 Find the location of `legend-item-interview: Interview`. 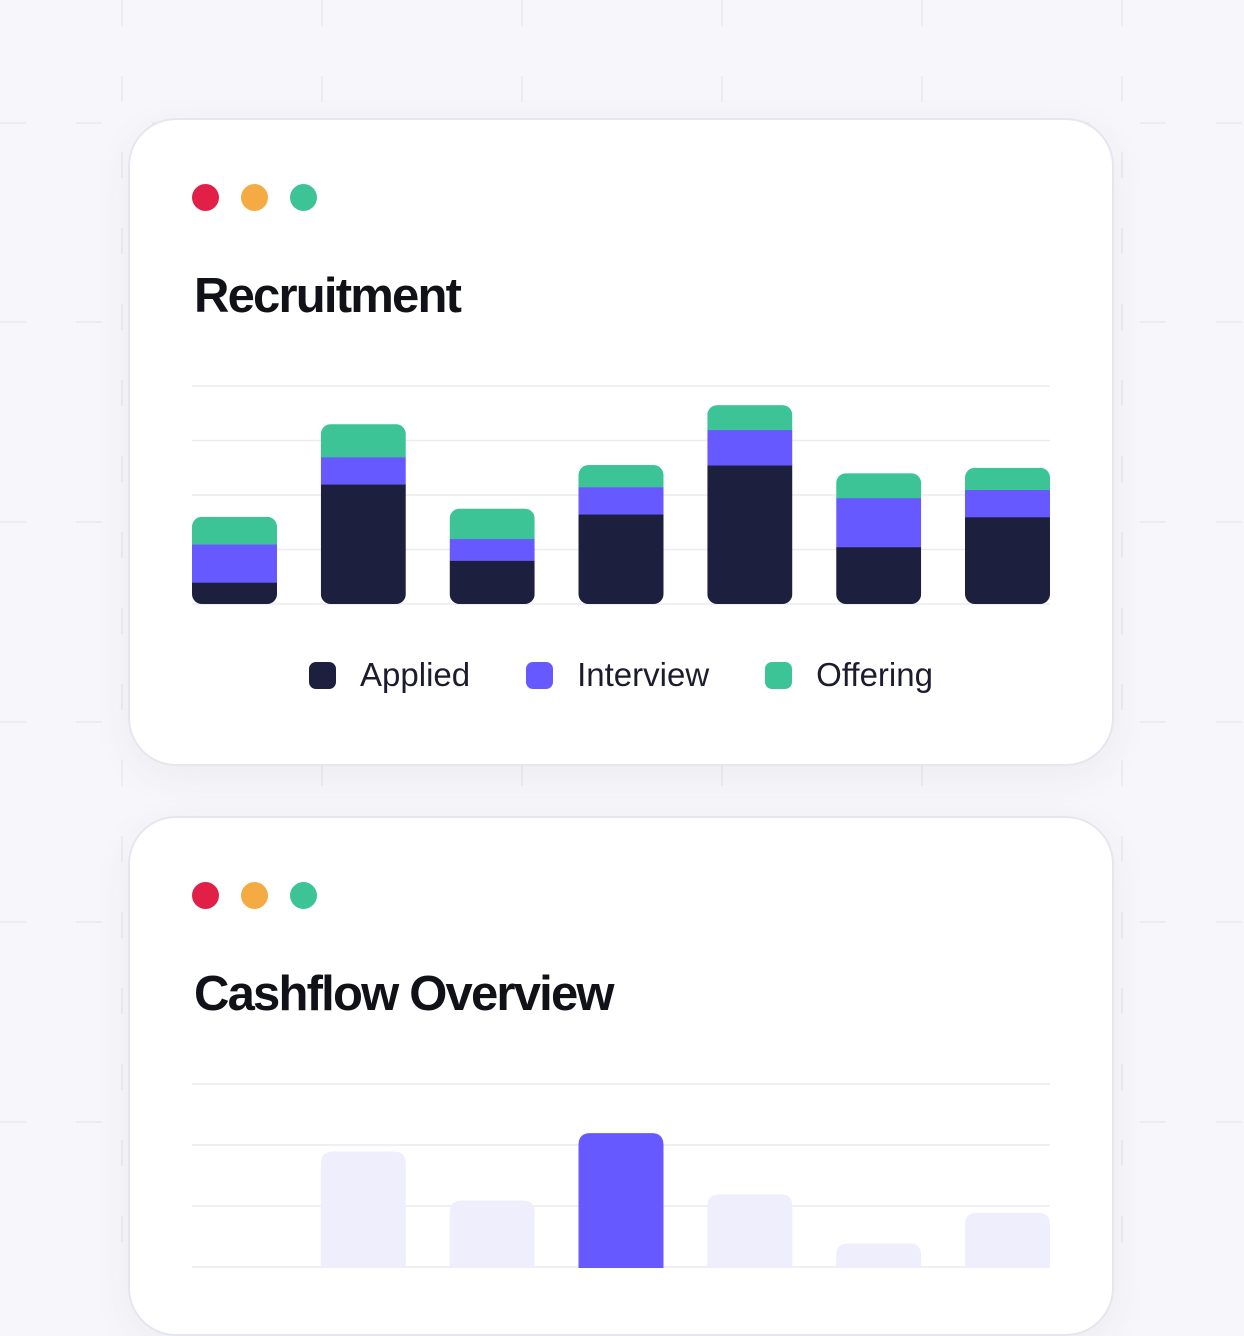

legend-item-interview: Interview is located at coordinates (617, 675).